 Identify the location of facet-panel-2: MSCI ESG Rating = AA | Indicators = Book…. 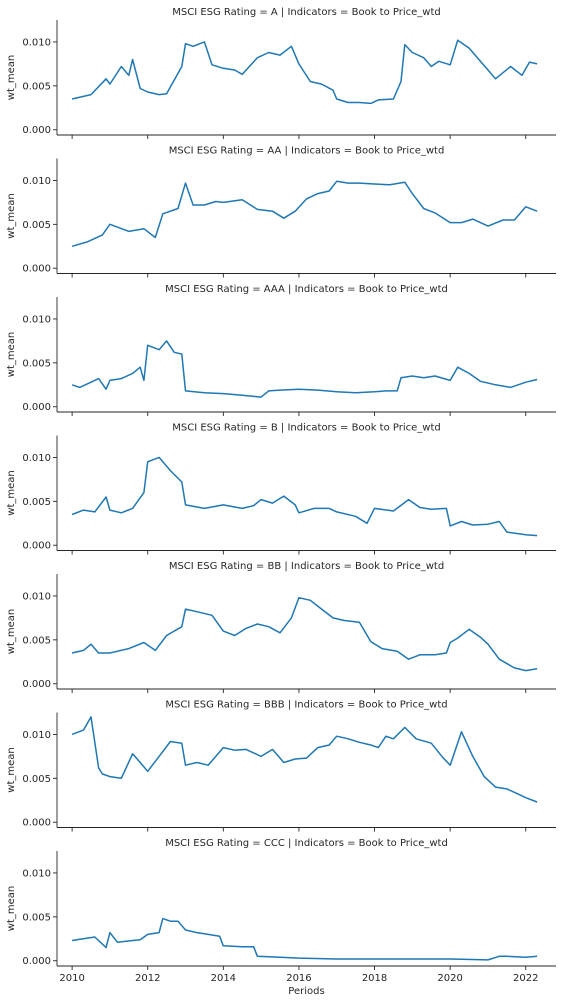
(281, 212).